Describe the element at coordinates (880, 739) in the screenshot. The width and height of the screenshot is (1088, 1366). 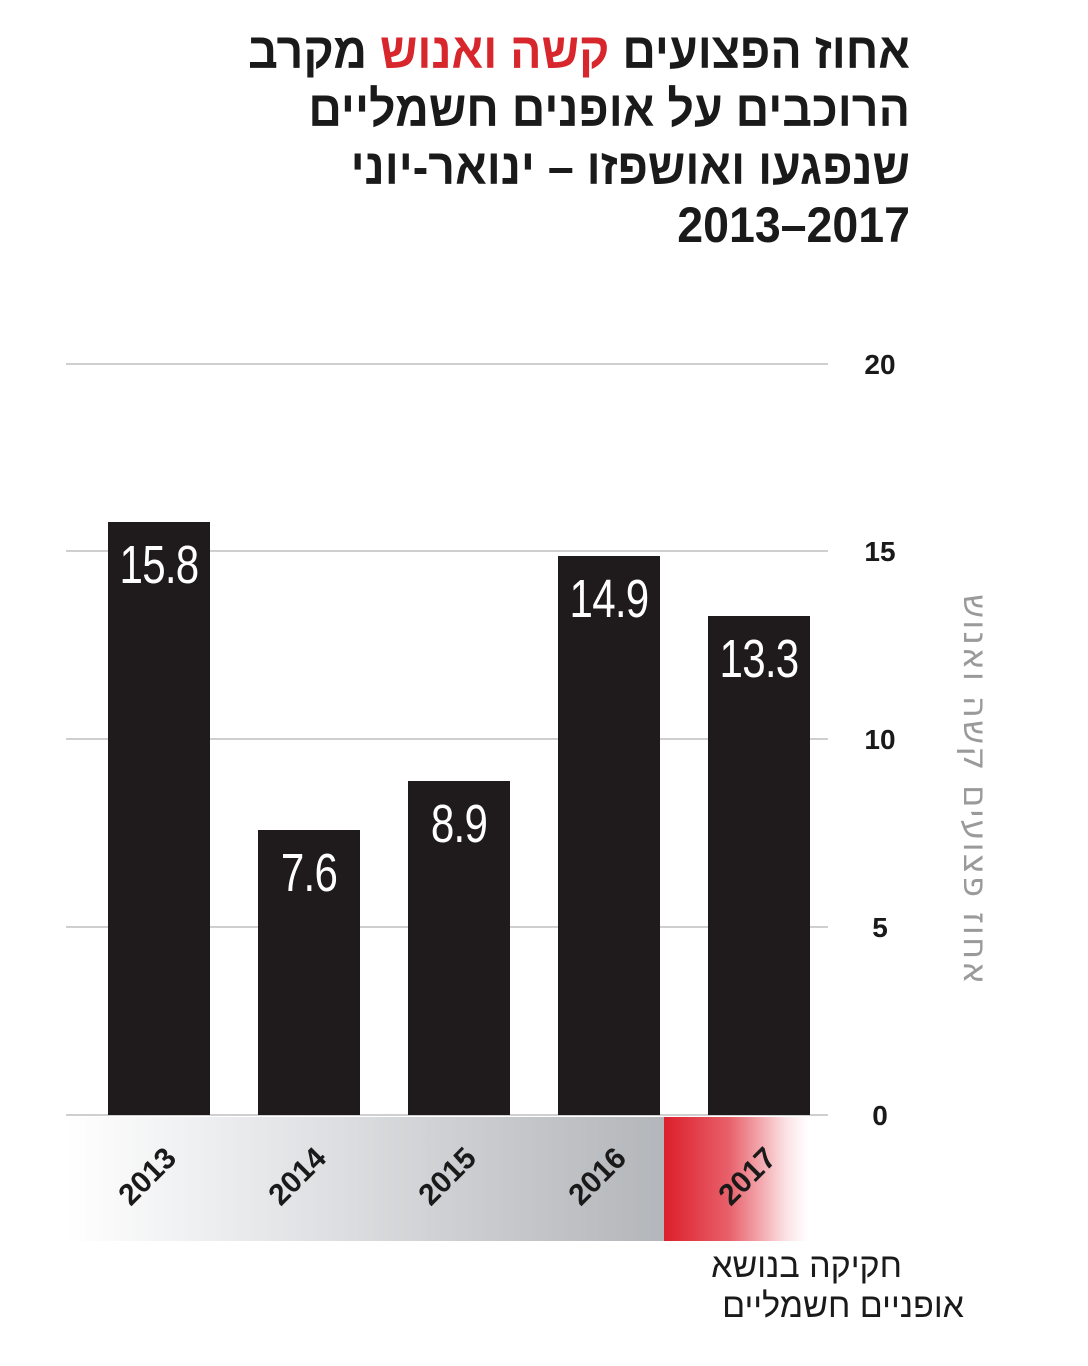
I see `y-tick-10: 10` at that location.